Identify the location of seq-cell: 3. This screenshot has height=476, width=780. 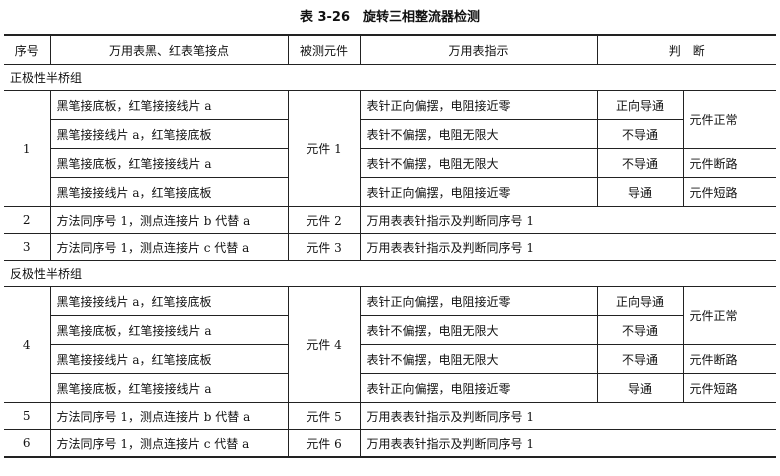
(27, 247).